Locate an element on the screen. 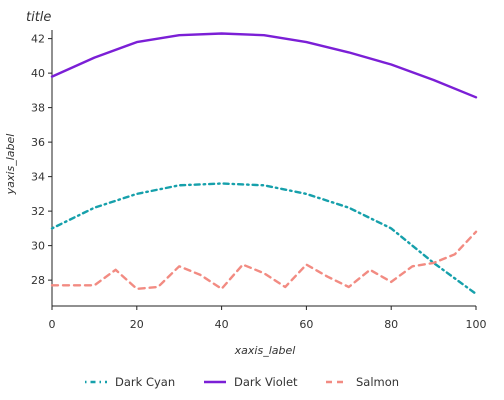 This screenshot has height=400, width=504. legend-label-dark-violet: Dark Violet is located at coordinates (266, 382).